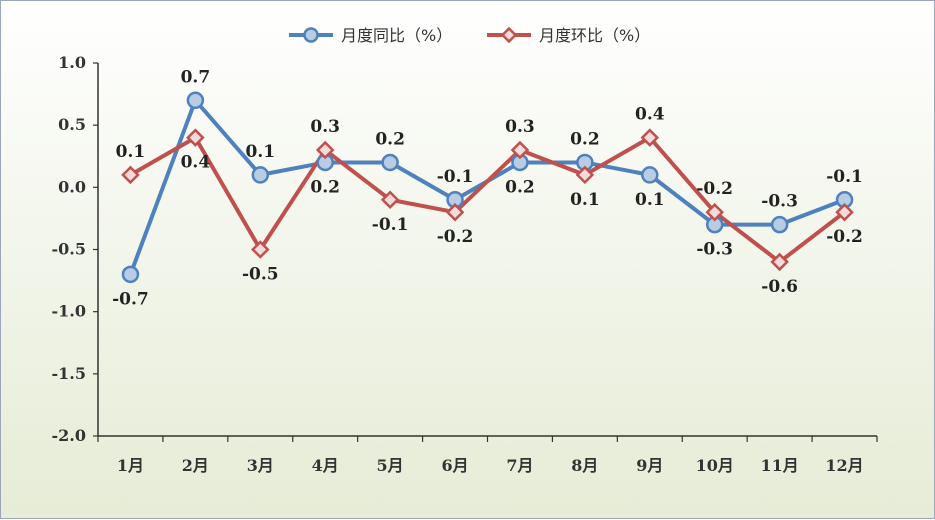 The image size is (935, 520). What do you see at coordinates (325, 465) in the screenshot?
I see `x-tick-label: 4月` at bounding box center [325, 465].